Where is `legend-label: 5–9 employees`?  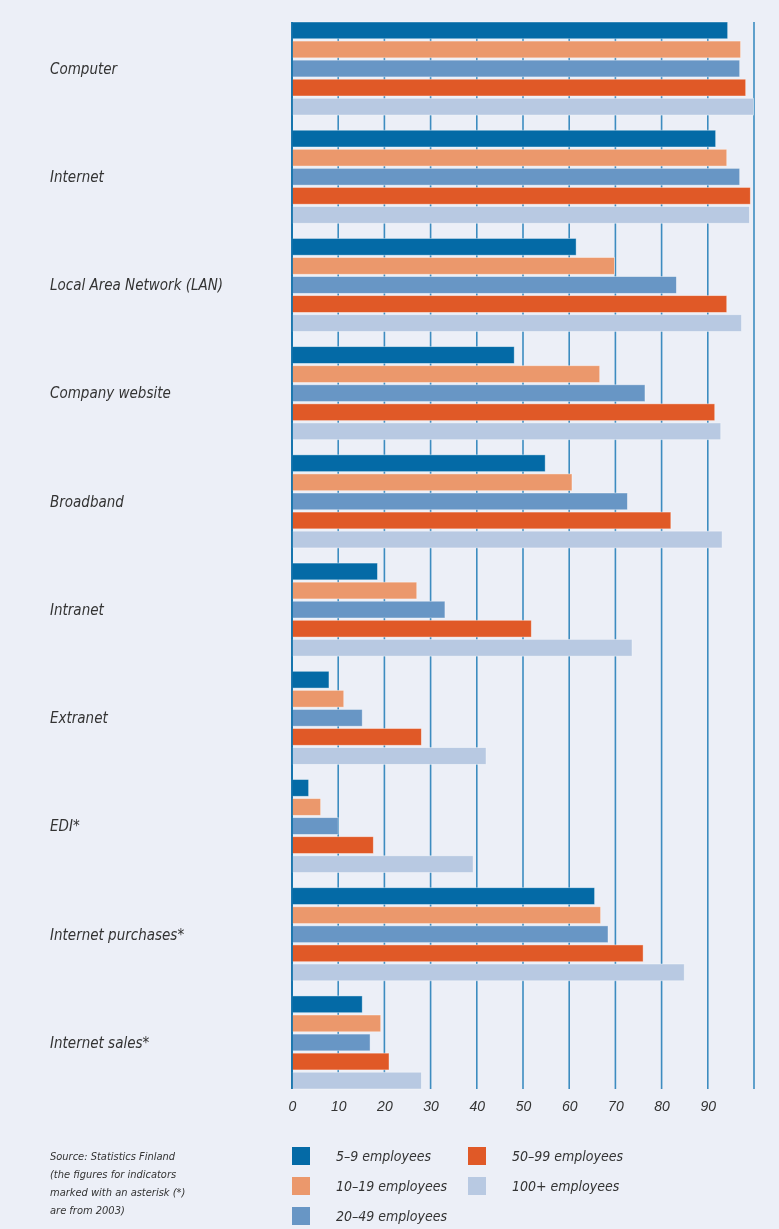
legend-label: 5–9 employees is located at coordinates (384, 1155).